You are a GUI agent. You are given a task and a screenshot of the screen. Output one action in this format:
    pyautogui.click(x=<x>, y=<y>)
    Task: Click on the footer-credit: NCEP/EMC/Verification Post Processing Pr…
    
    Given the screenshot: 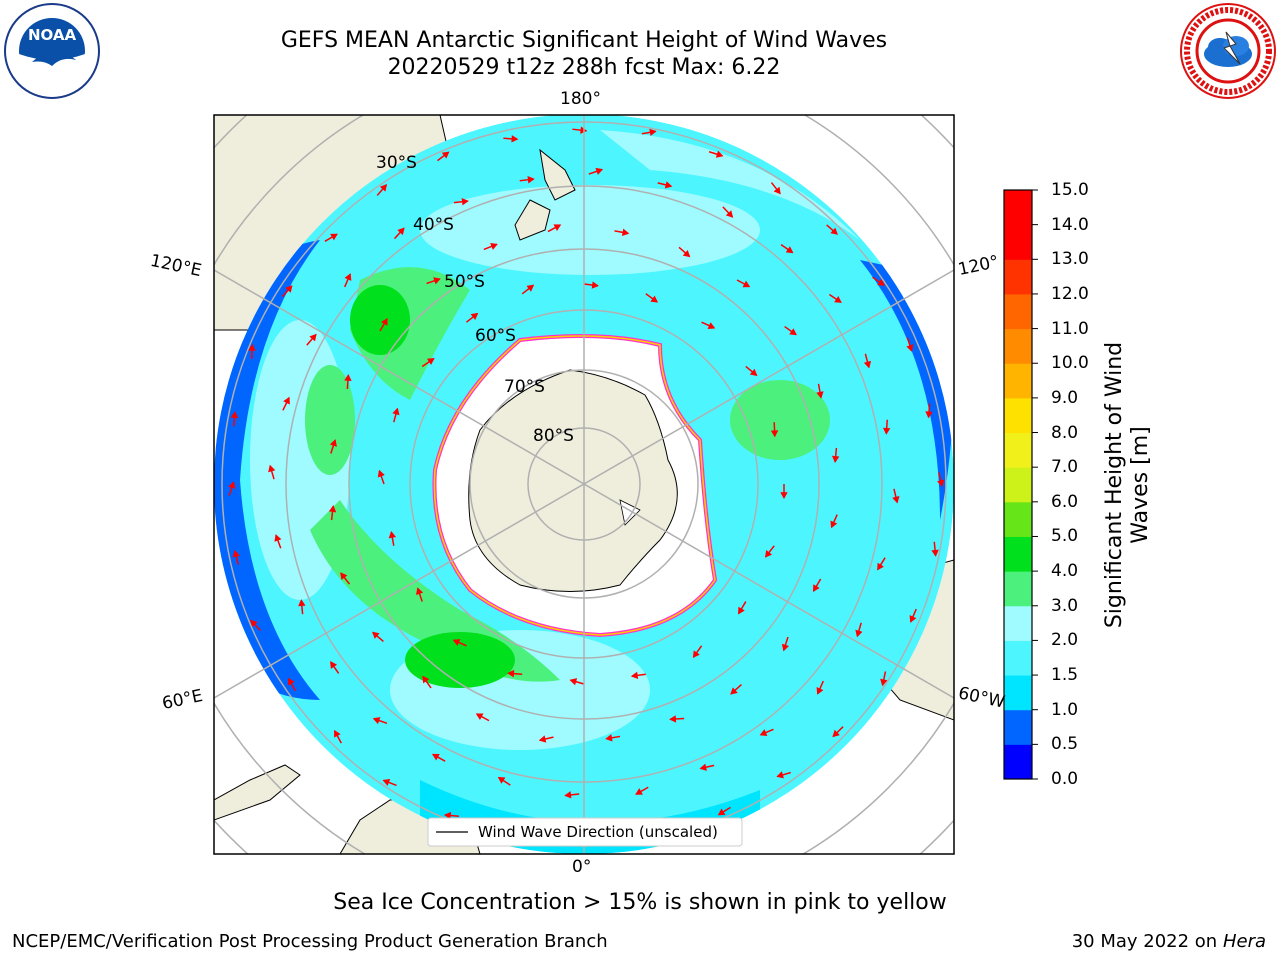 What is the action you would take?
    pyautogui.click(x=310, y=941)
    